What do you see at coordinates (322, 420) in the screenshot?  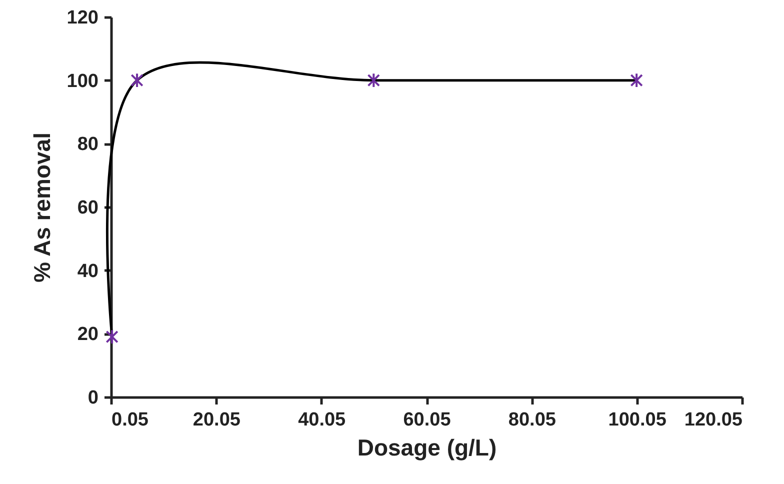 I see `x-tick-label: 40.05` at bounding box center [322, 420].